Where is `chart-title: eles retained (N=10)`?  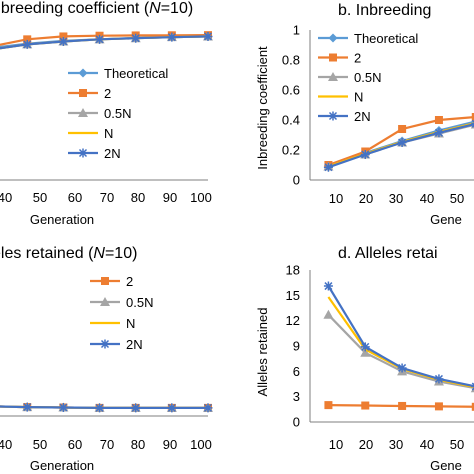 chart-title: eles retained (N=10) is located at coordinates (68, 253).